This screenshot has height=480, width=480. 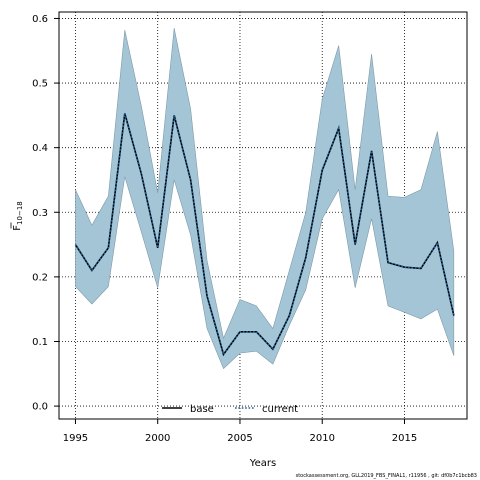 I want to click on y-tick-label: 0.1, so click(x=40, y=342).